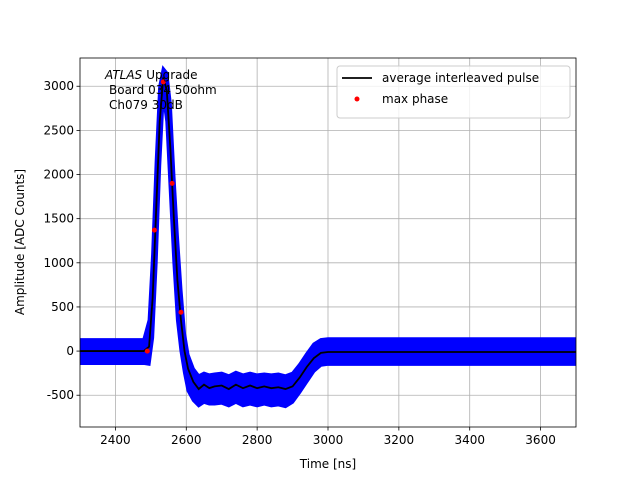 The height and width of the screenshot is (484, 640). What do you see at coordinates (58, 263) in the screenshot?
I see `y-tick-label: 1000` at bounding box center [58, 263].